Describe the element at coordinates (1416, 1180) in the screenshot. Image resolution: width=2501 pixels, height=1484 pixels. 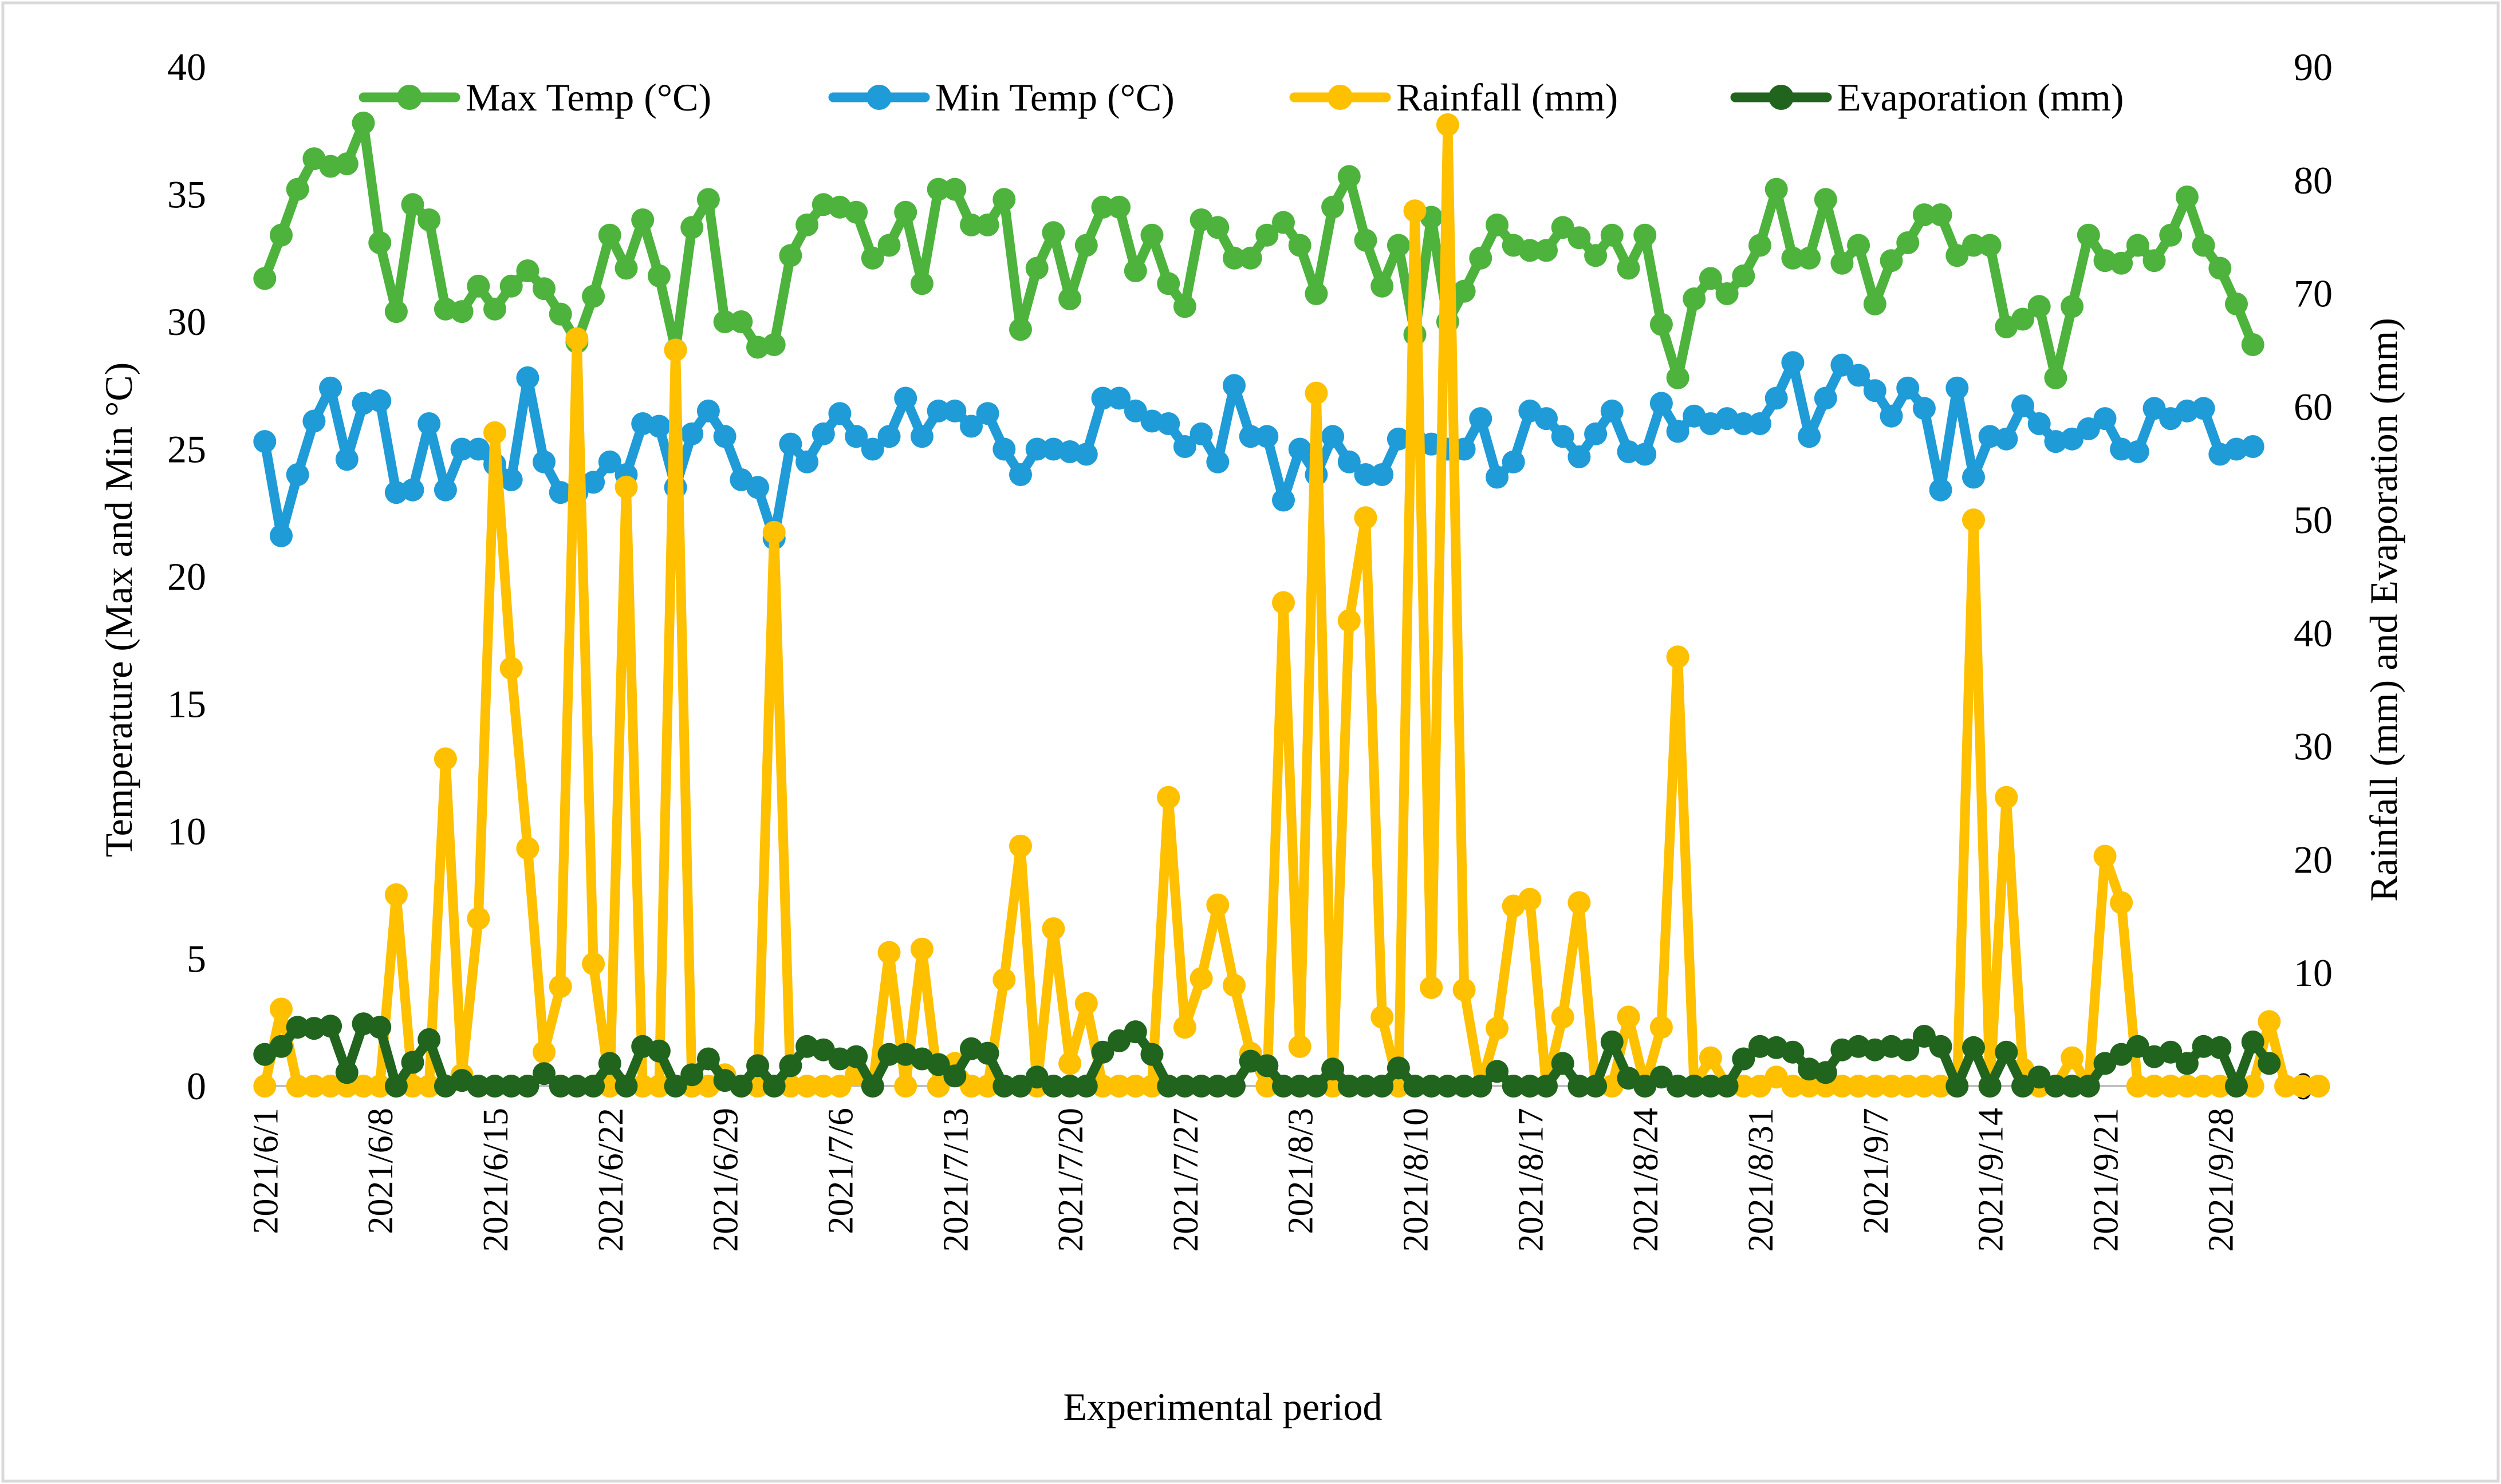
I see `x-tick-label: 2021/8/10` at that location.